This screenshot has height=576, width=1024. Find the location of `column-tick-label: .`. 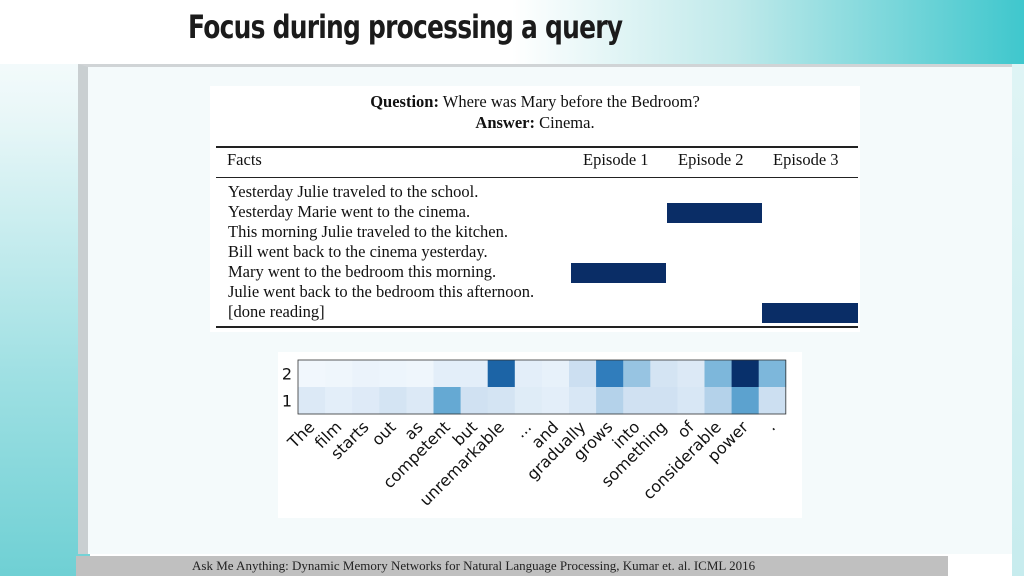

column-tick-label: . is located at coordinates (770, 425).